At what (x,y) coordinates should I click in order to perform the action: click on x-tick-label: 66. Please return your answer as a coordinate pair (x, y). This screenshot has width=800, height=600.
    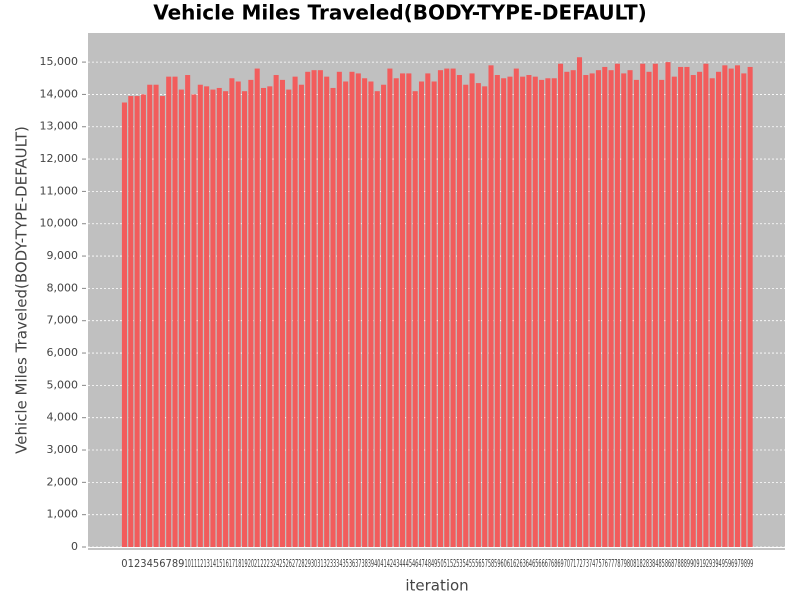
    Looking at the image, I should click on (541, 563).